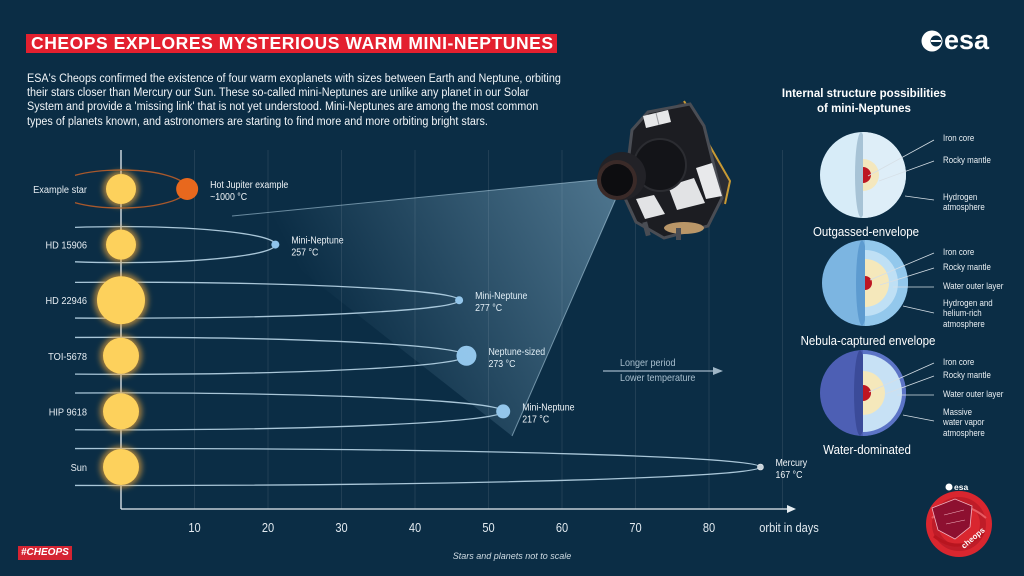 The image size is (1024, 576). I want to click on radiator-divider, so click(657, 119).